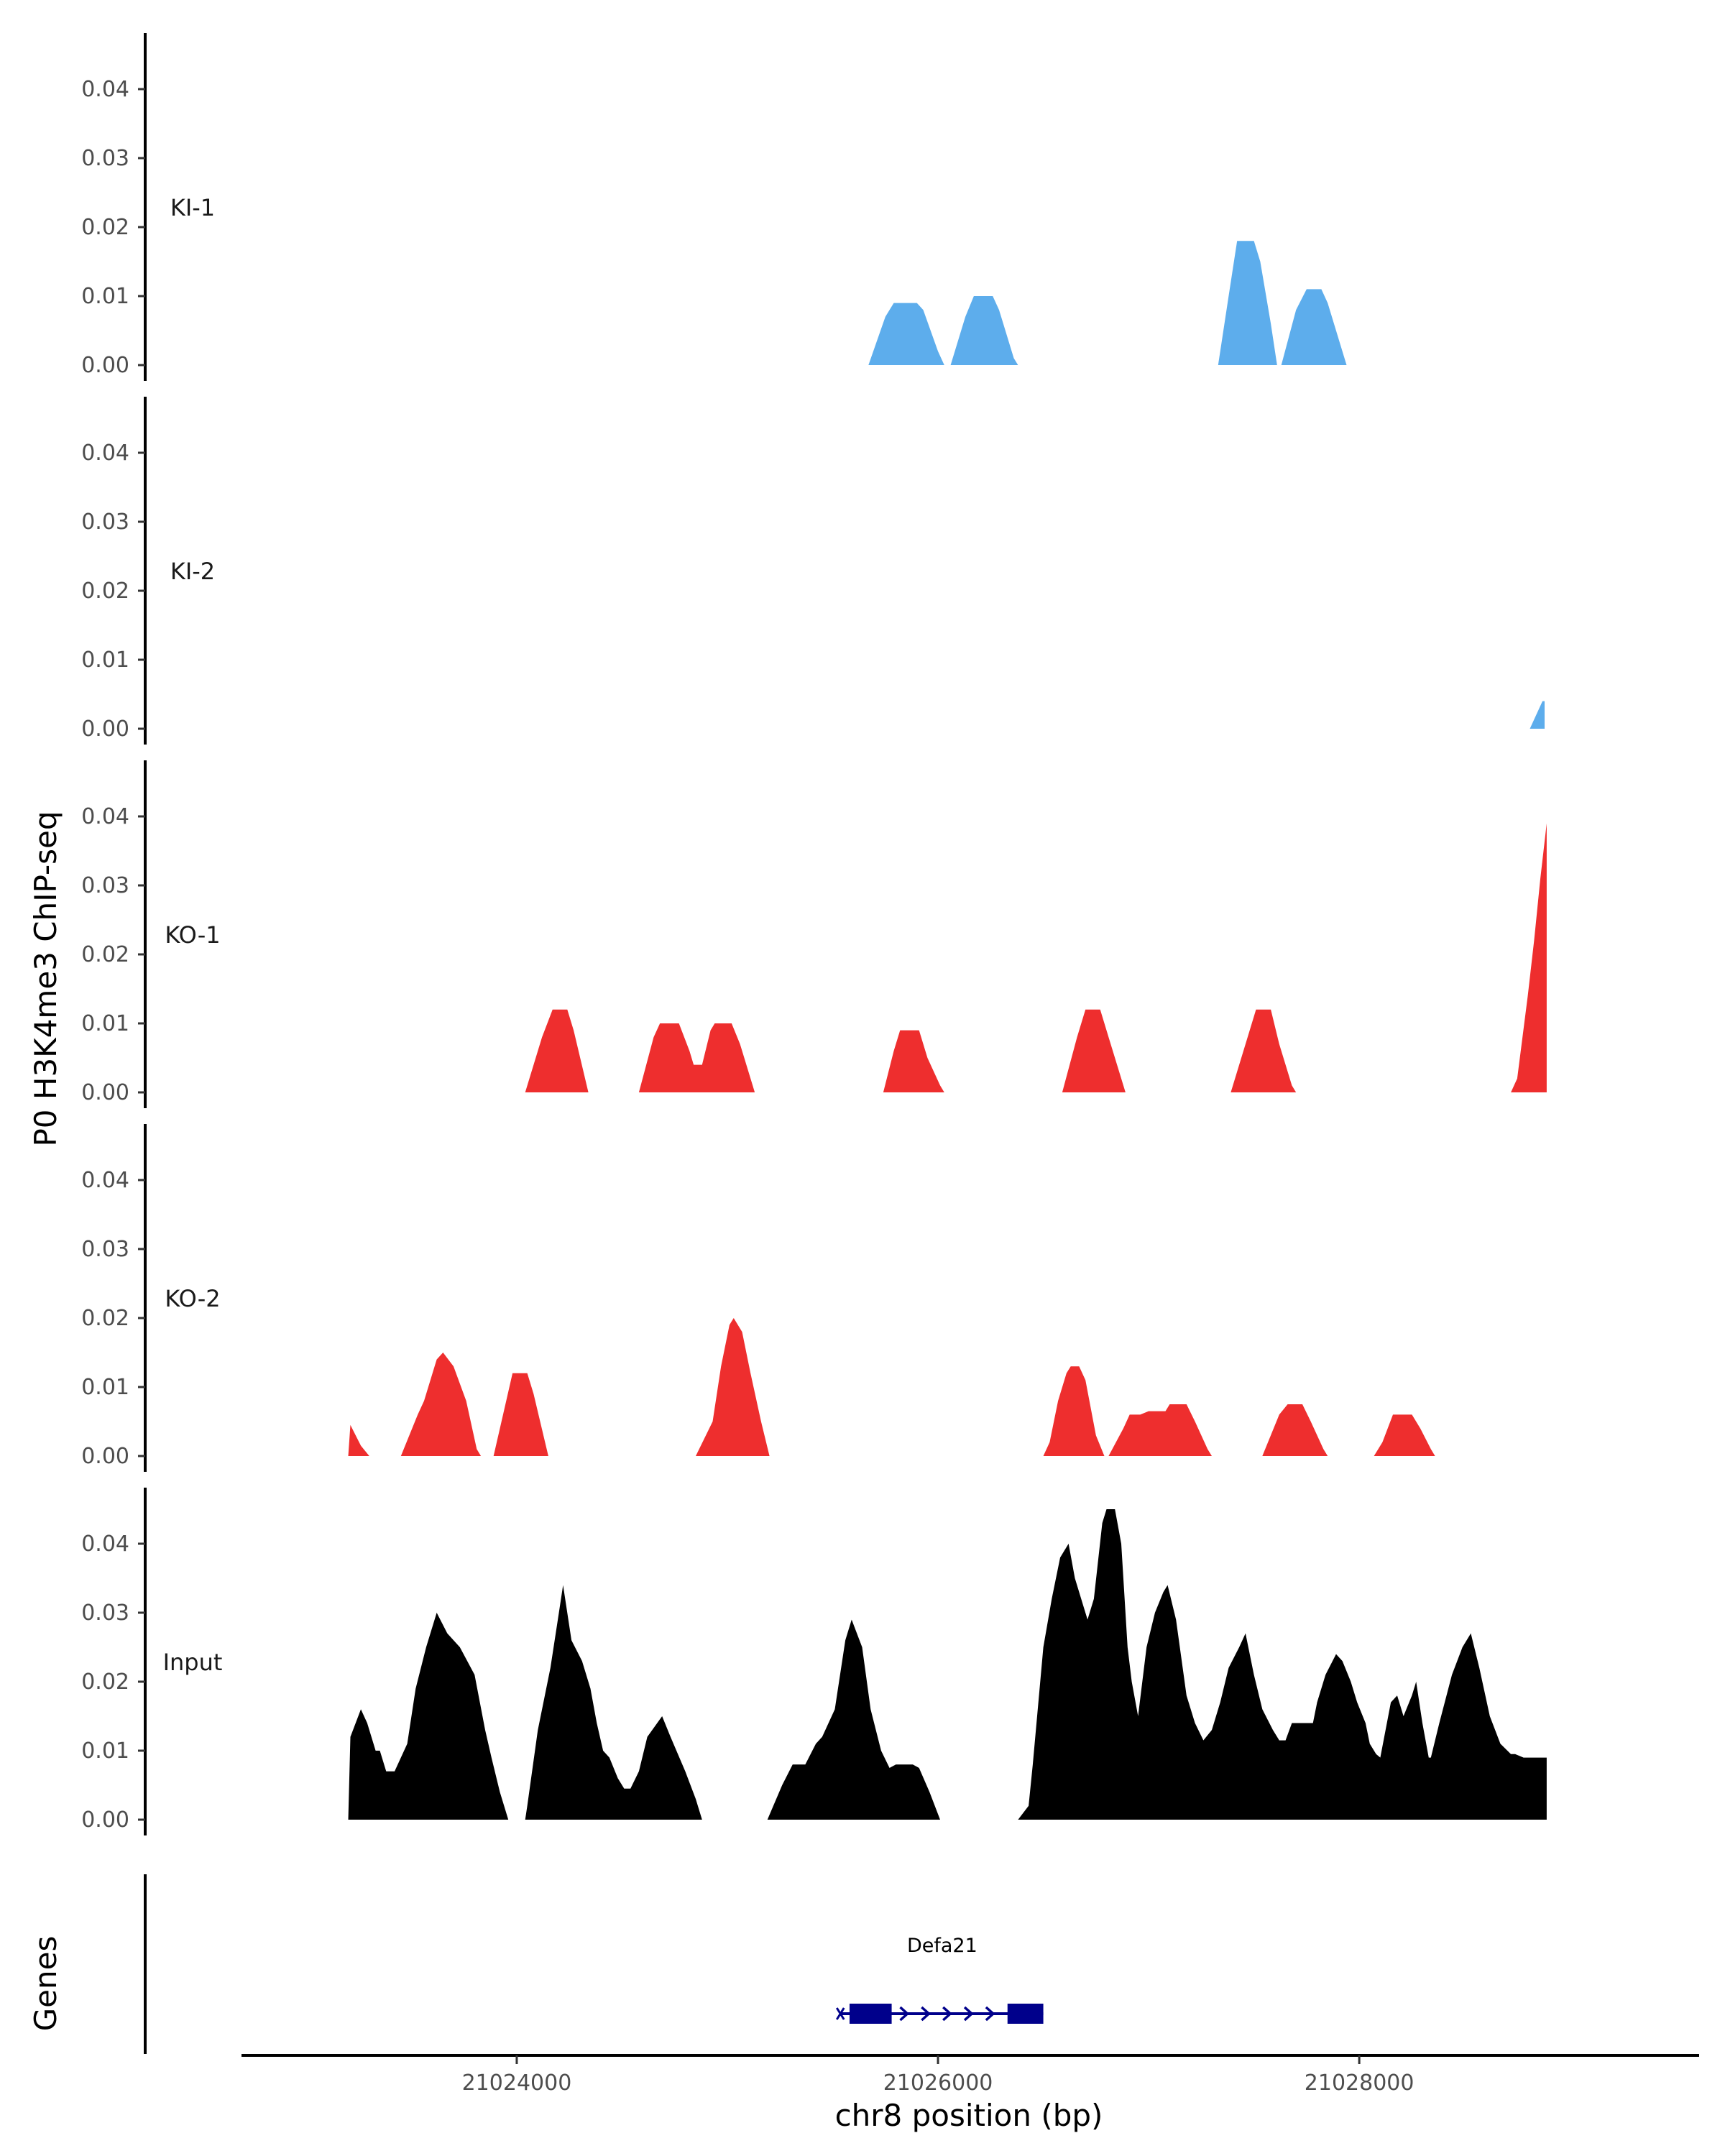  Describe the element at coordinates (938, 2083) in the screenshot. I see `x-tick-label: 21026000` at that location.